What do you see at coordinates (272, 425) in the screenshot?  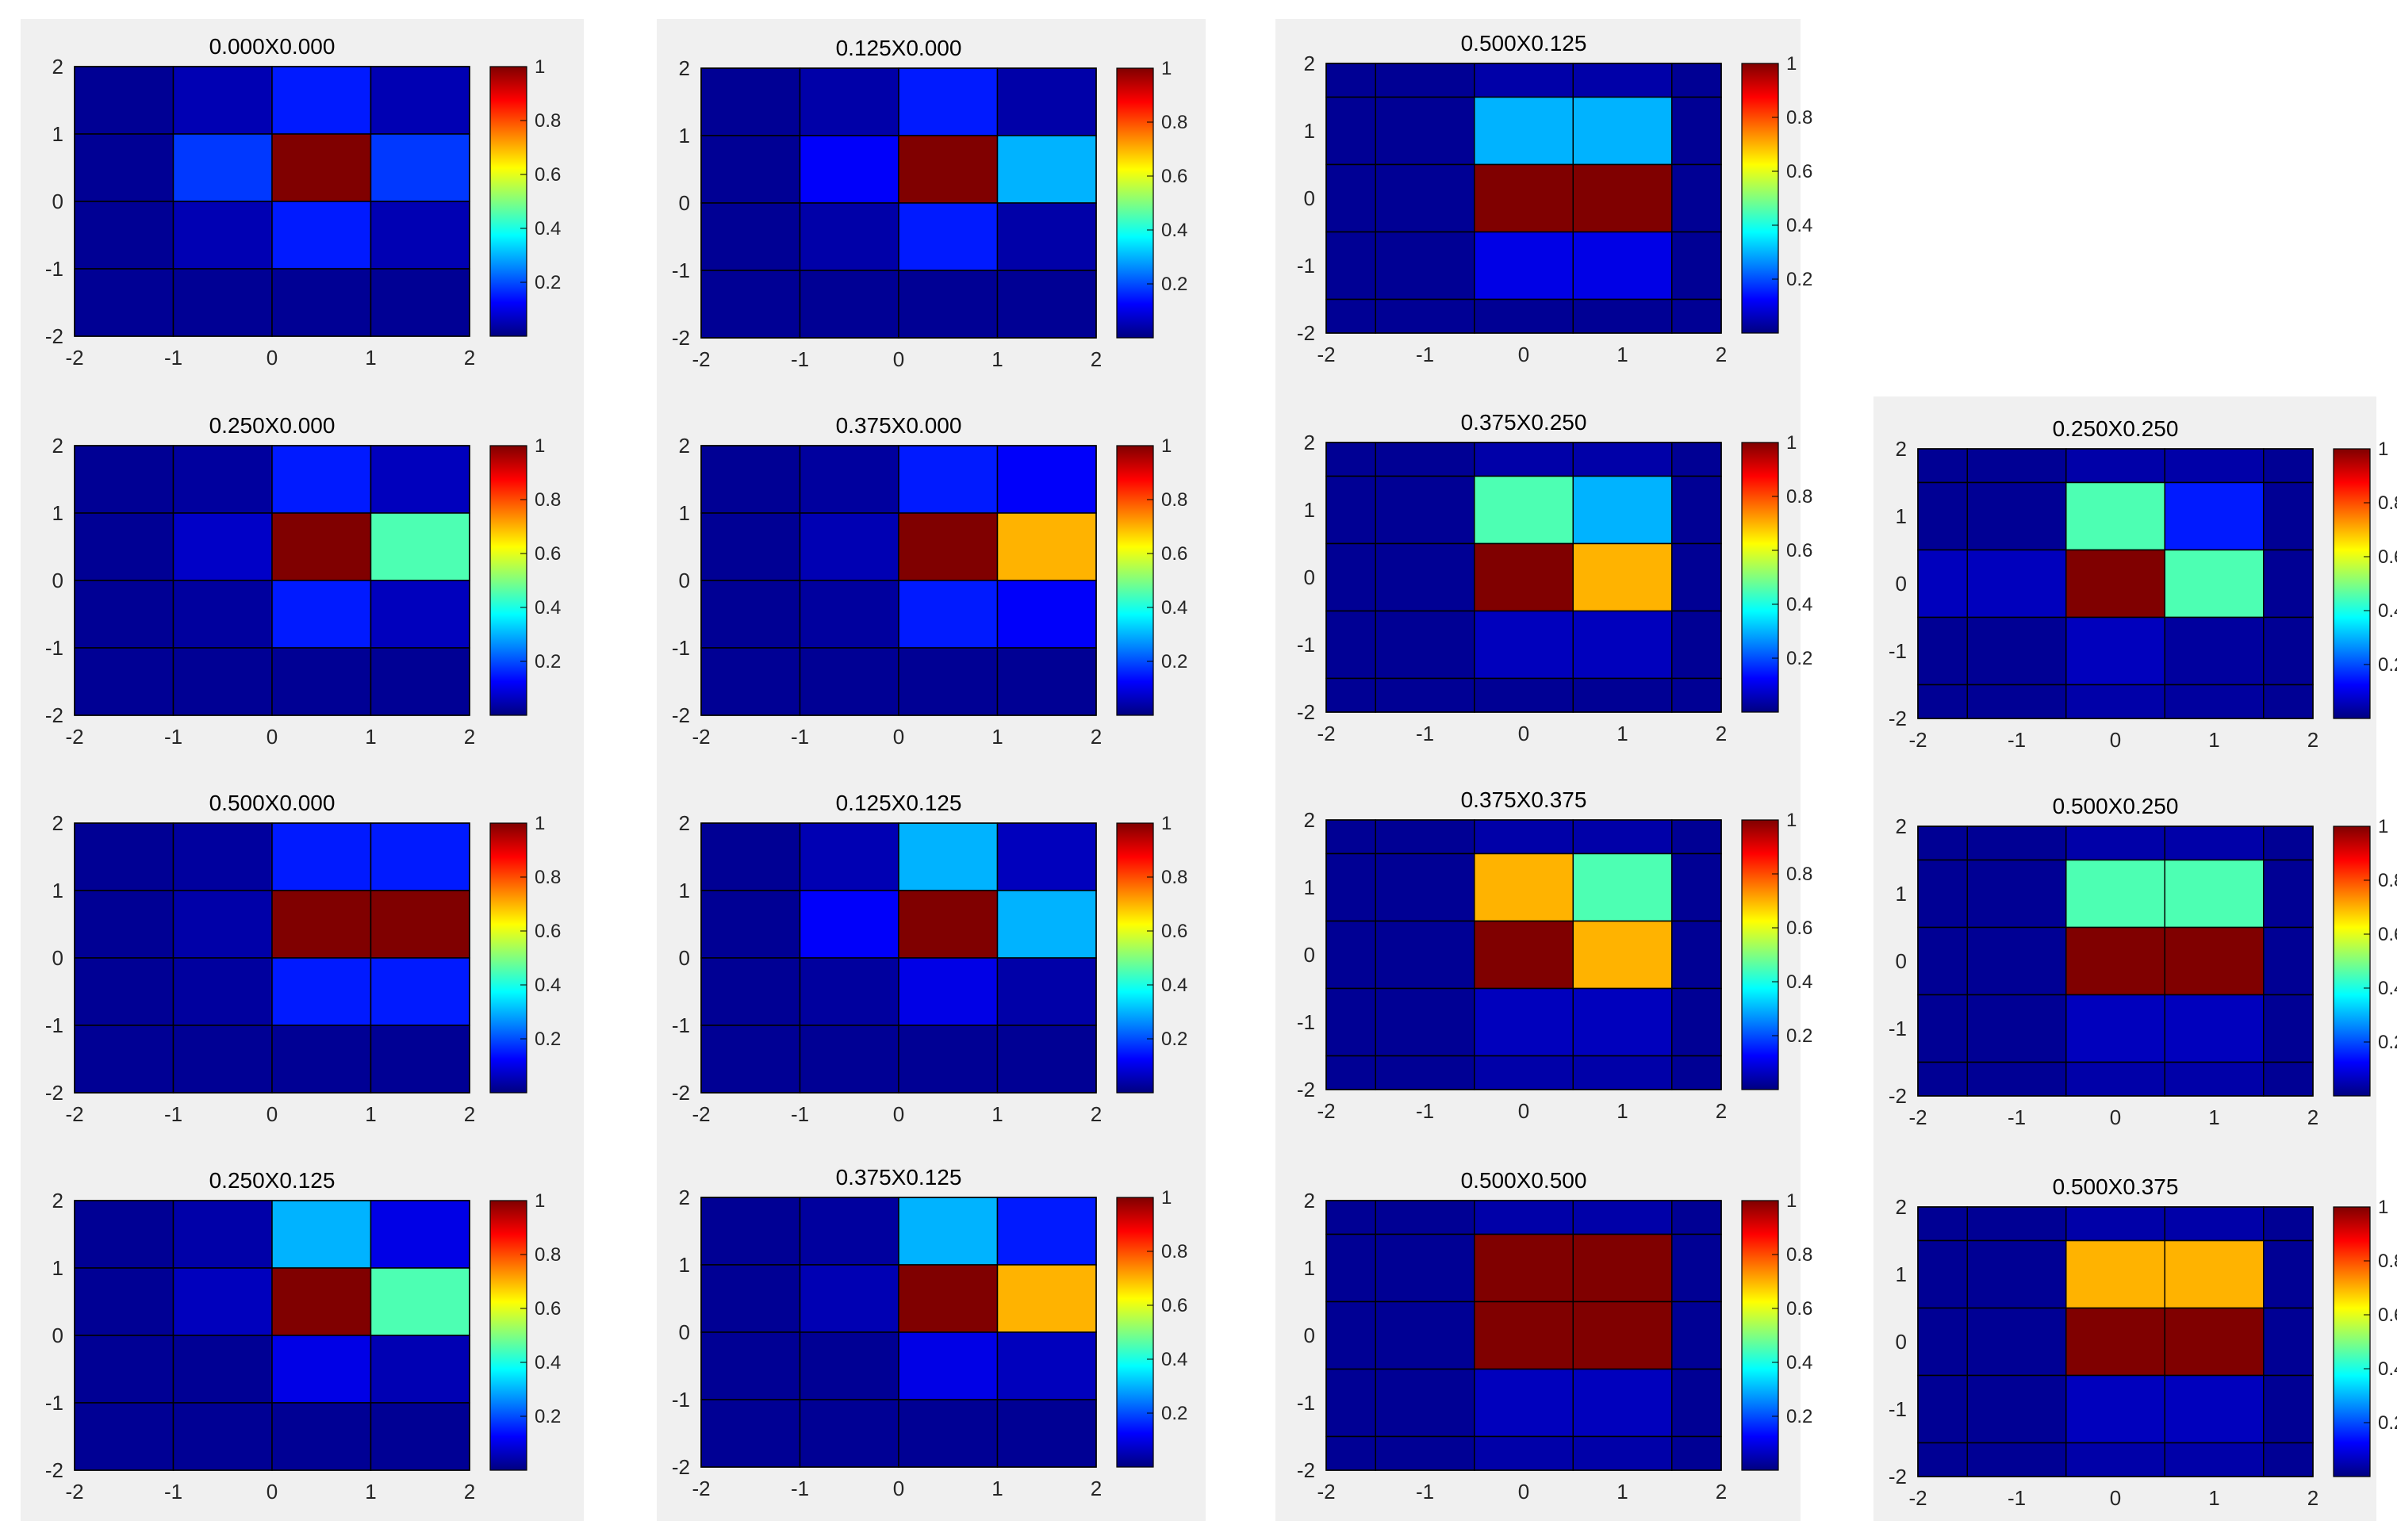 I see `chart-title: 0.250X0.000` at bounding box center [272, 425].